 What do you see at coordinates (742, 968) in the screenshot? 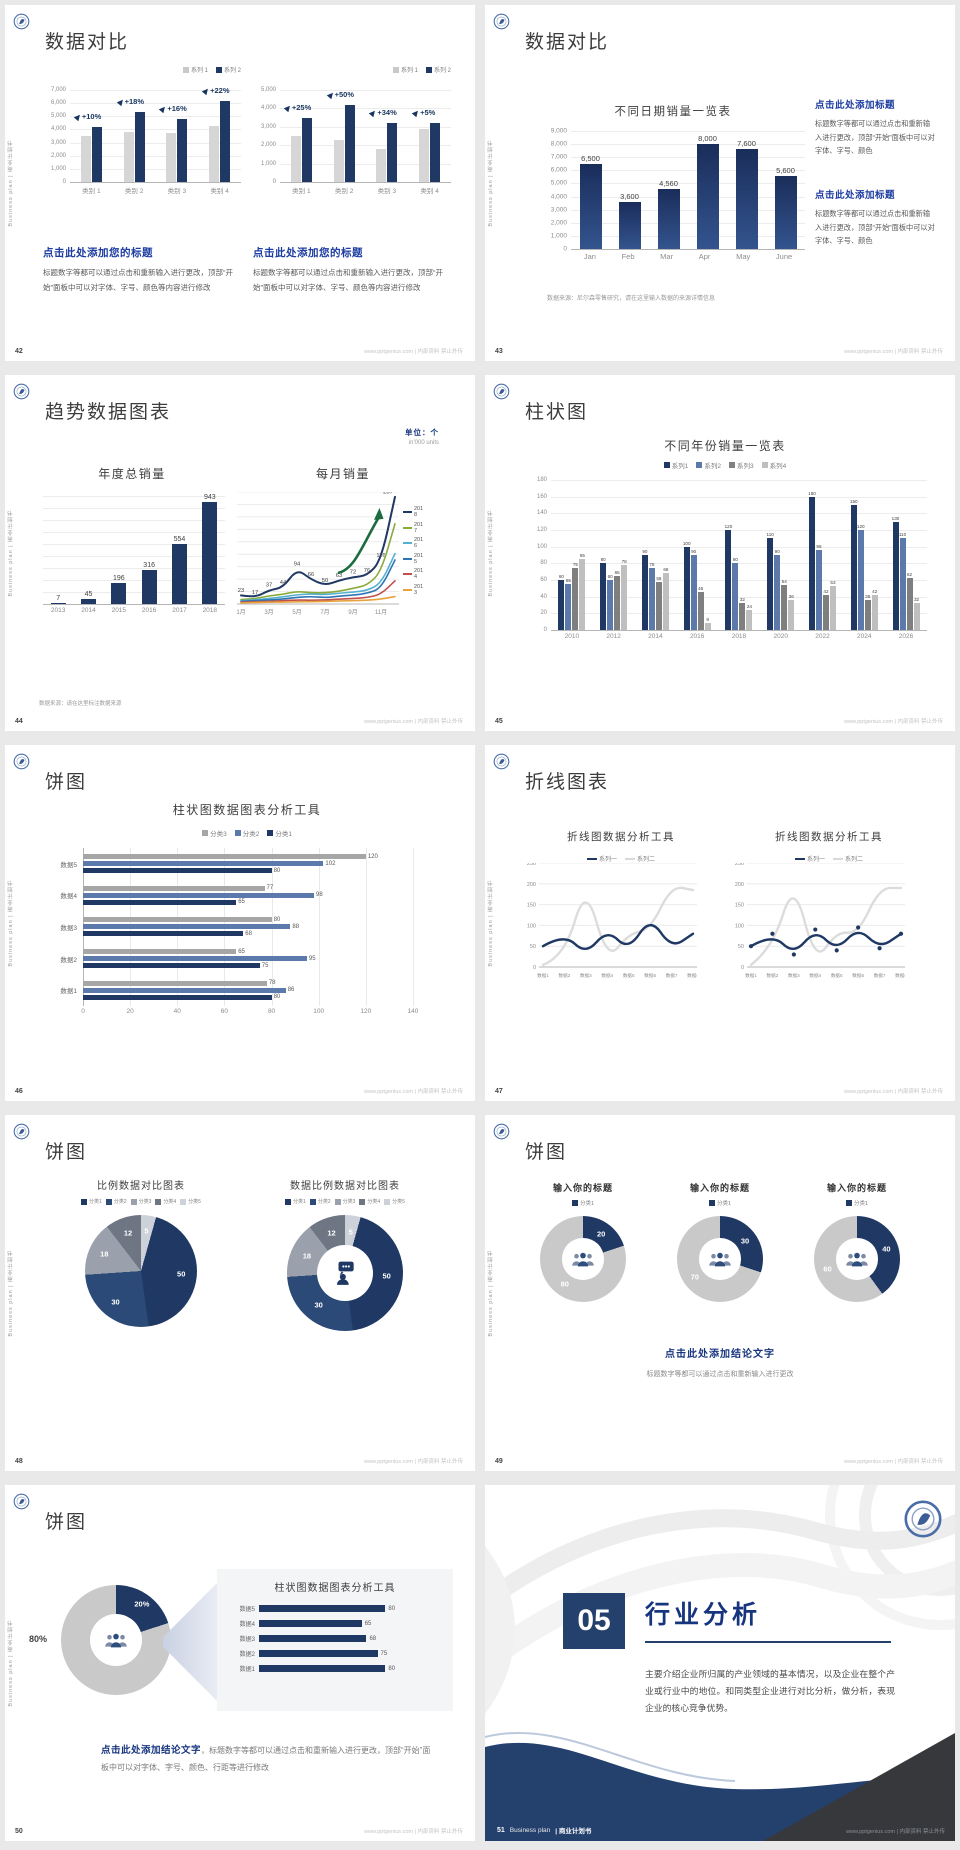
I see `svg-text: 0` at bounding box center [742, 968].